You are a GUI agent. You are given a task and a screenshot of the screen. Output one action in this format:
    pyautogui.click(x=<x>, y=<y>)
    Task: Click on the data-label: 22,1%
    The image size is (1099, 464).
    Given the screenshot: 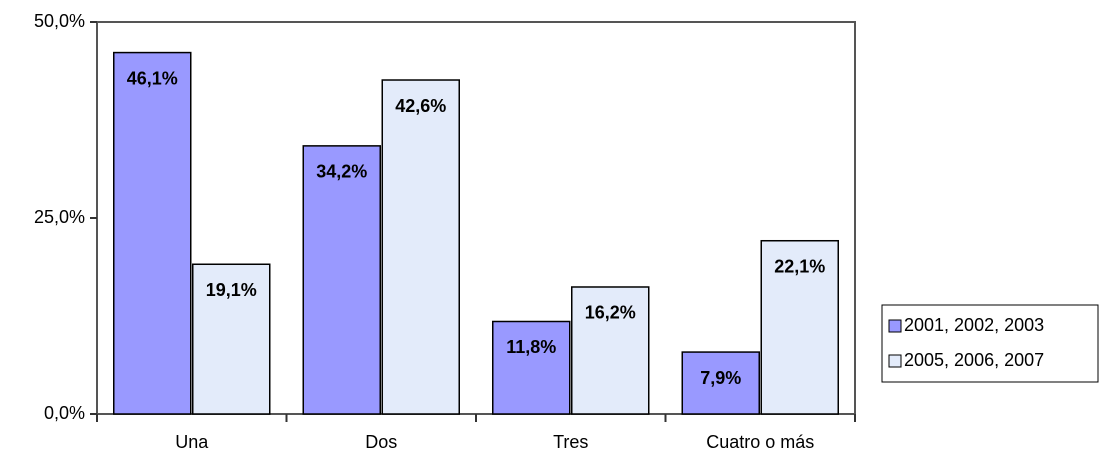 What is the action you would take?
    pyautogui.click(x=799, y=266)
    